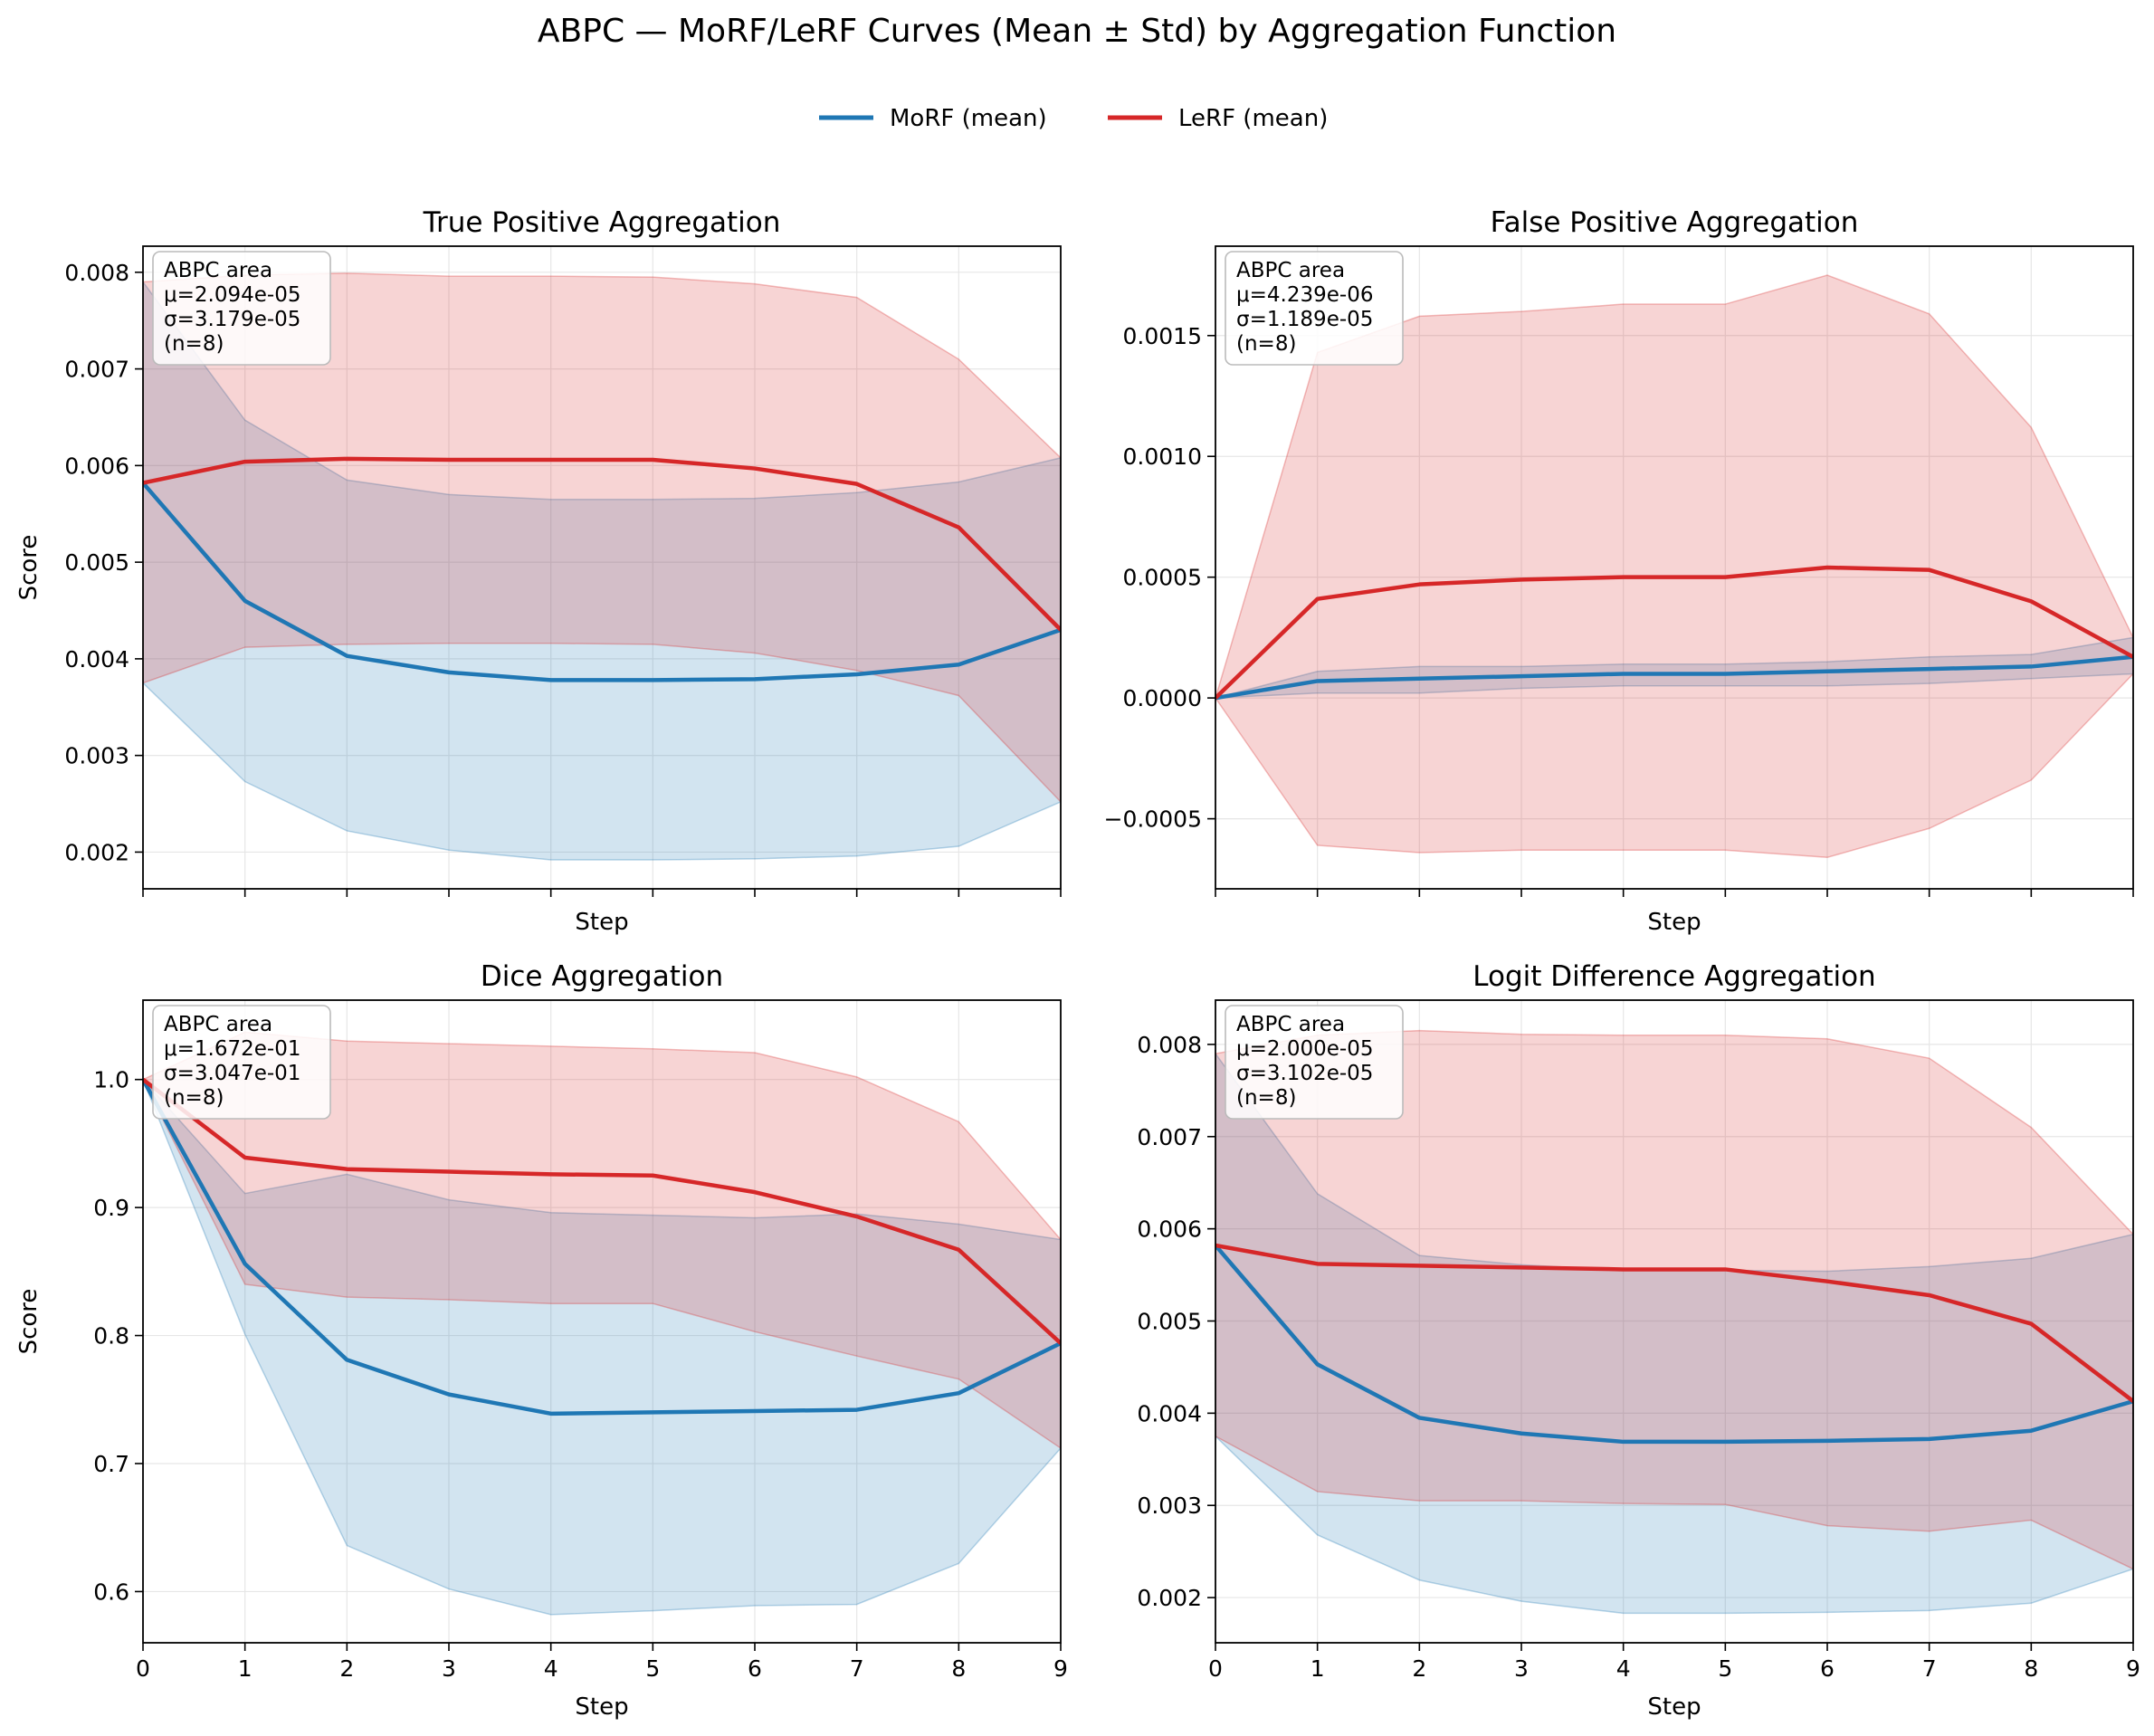  What do you see at coordinates (1675, 222) in the screenshot?
I see `panel-title: False Positive Aggregation` at bounding box center [1675, 222].